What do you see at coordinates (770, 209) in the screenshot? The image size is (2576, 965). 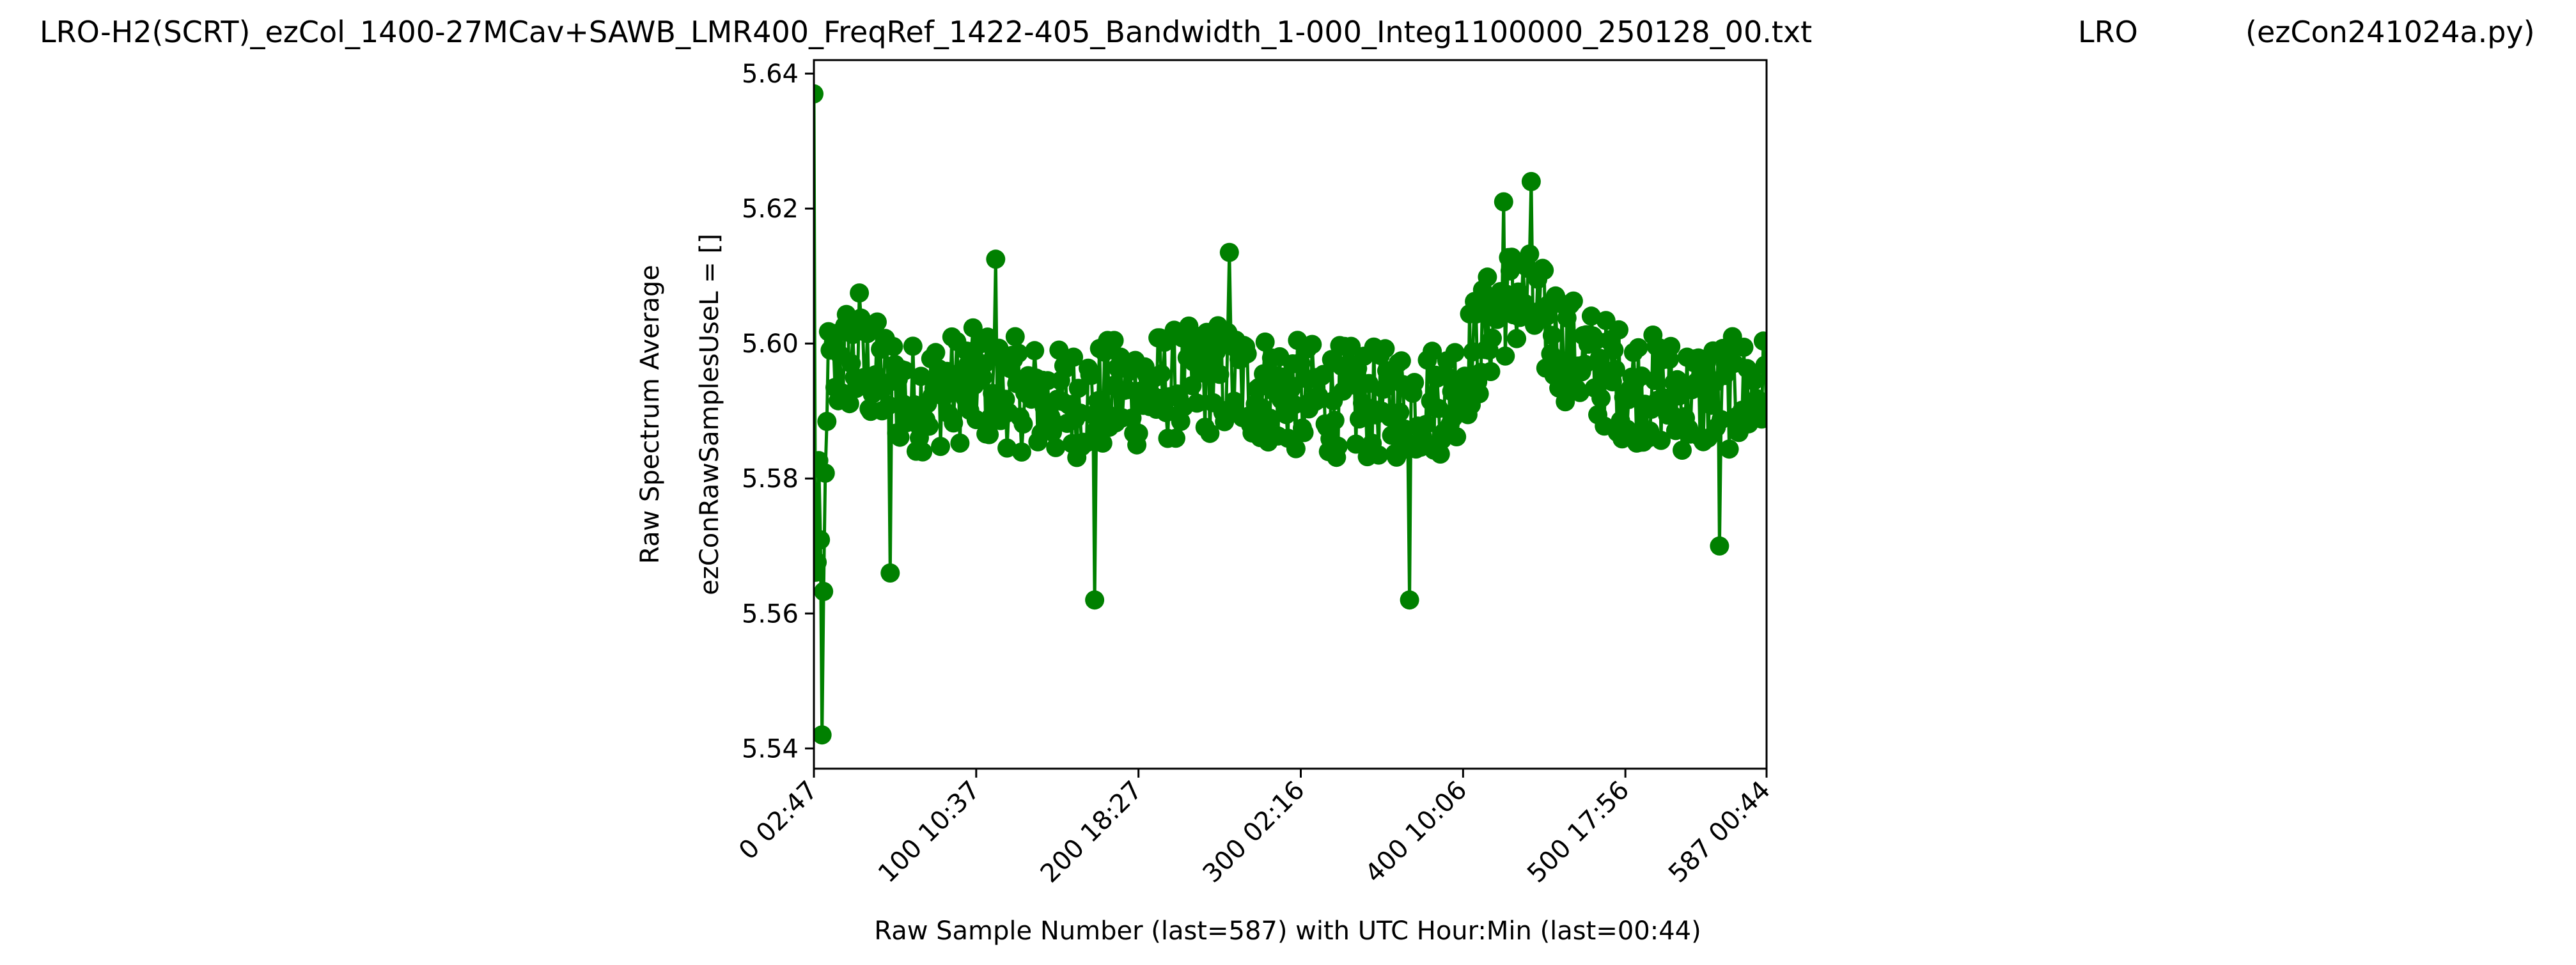 I see `y-tick-label: 5.62` at bounding box center [770, 209].